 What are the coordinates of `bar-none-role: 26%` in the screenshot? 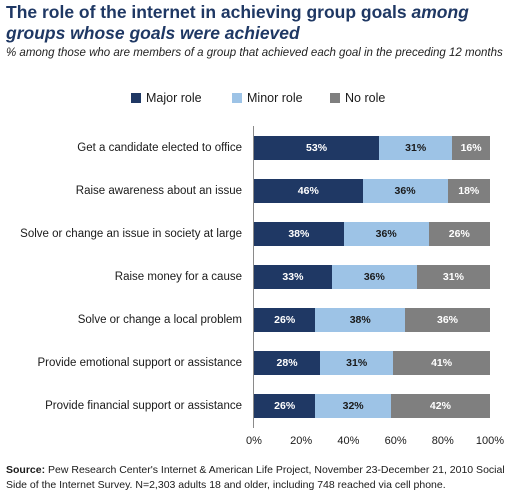 It's located at (459, 234).